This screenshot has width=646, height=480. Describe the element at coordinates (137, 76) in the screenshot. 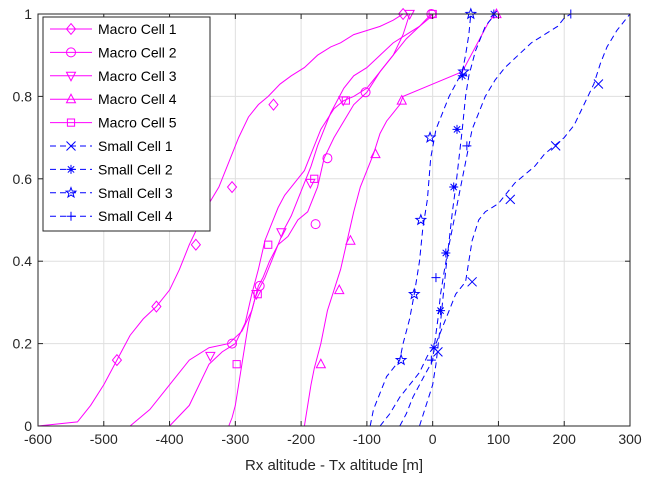

I see `legend-label: Macro Cell 3` at that location.